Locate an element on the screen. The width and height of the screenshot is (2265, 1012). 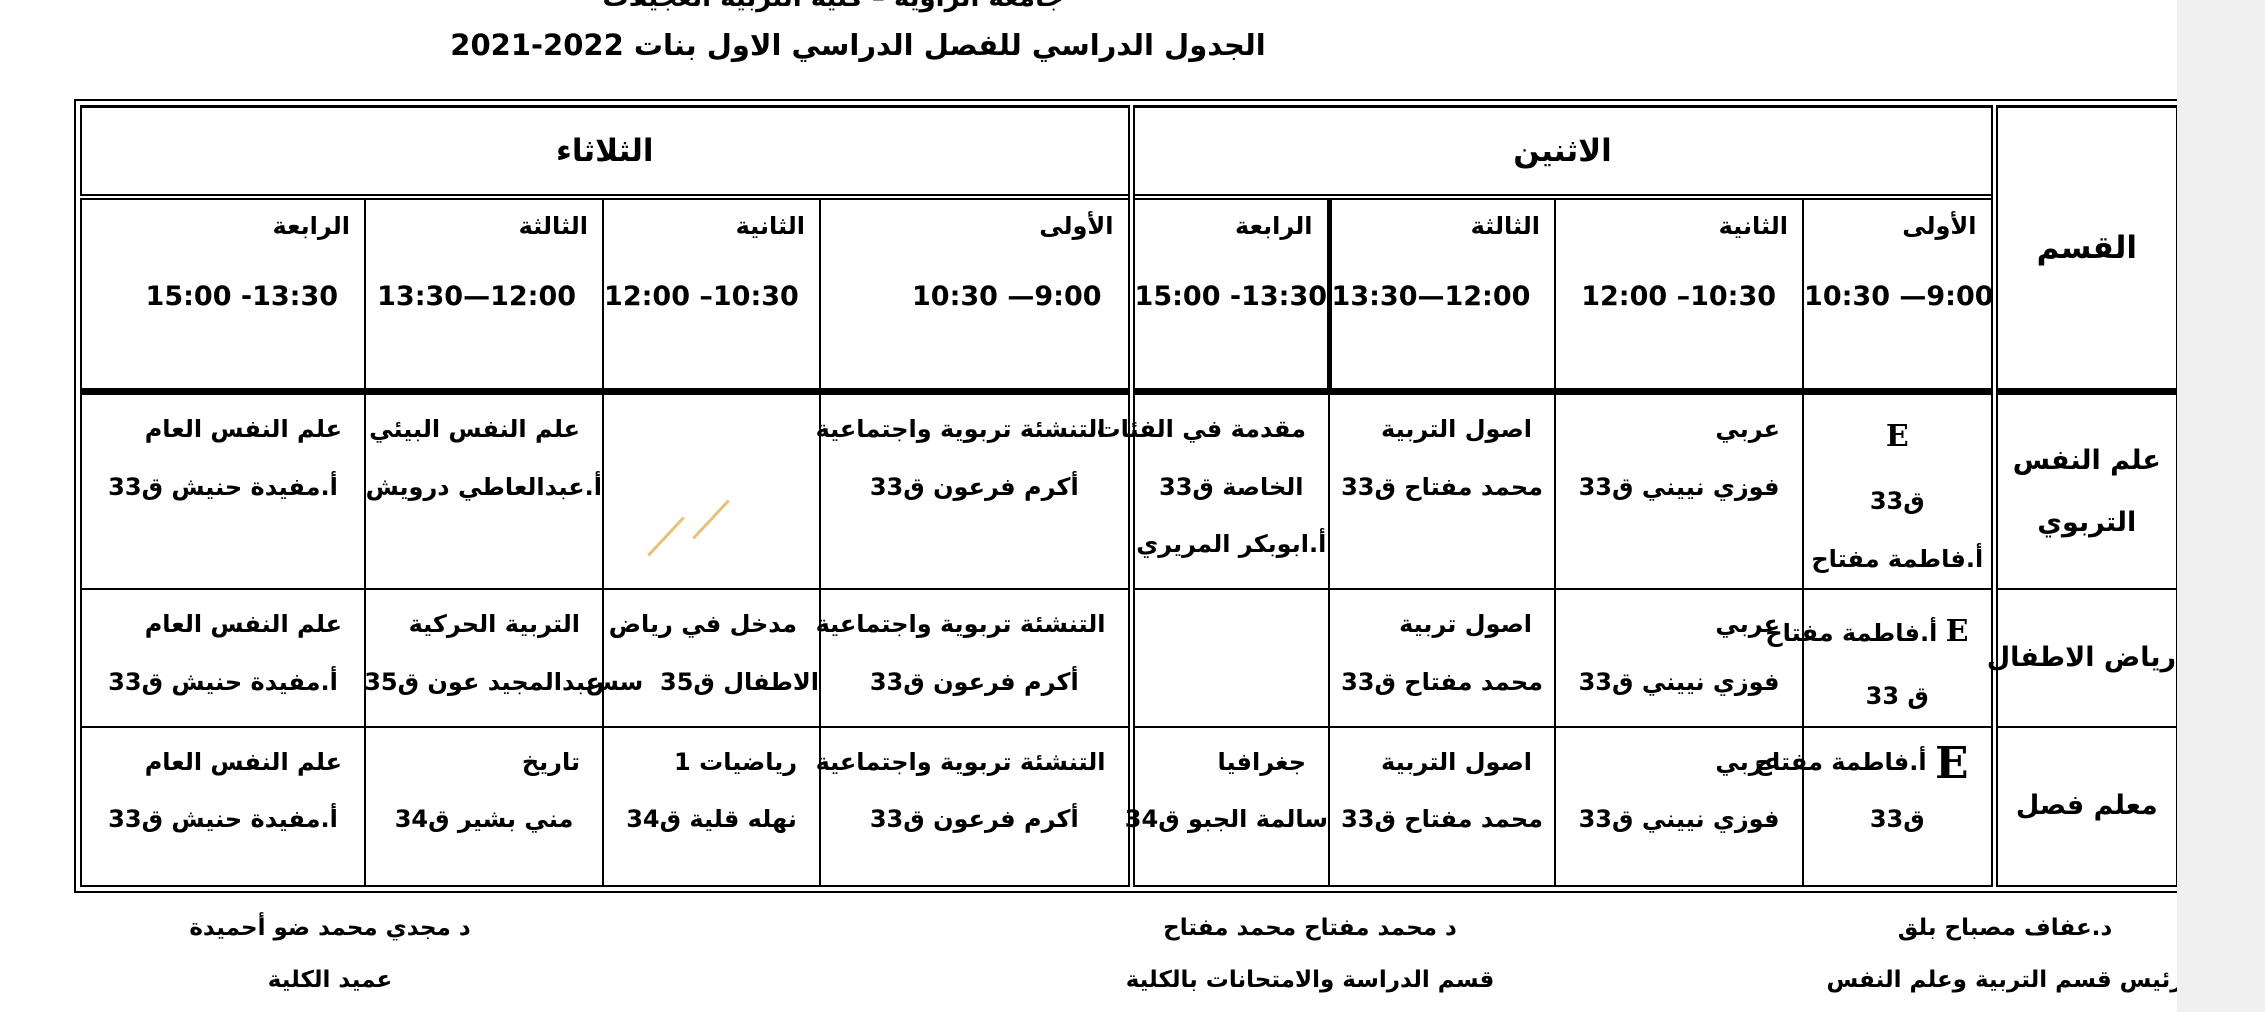
period-header-mon-4: الرابعة 15:00 -13:30 is located at coordinates (1229, 295).